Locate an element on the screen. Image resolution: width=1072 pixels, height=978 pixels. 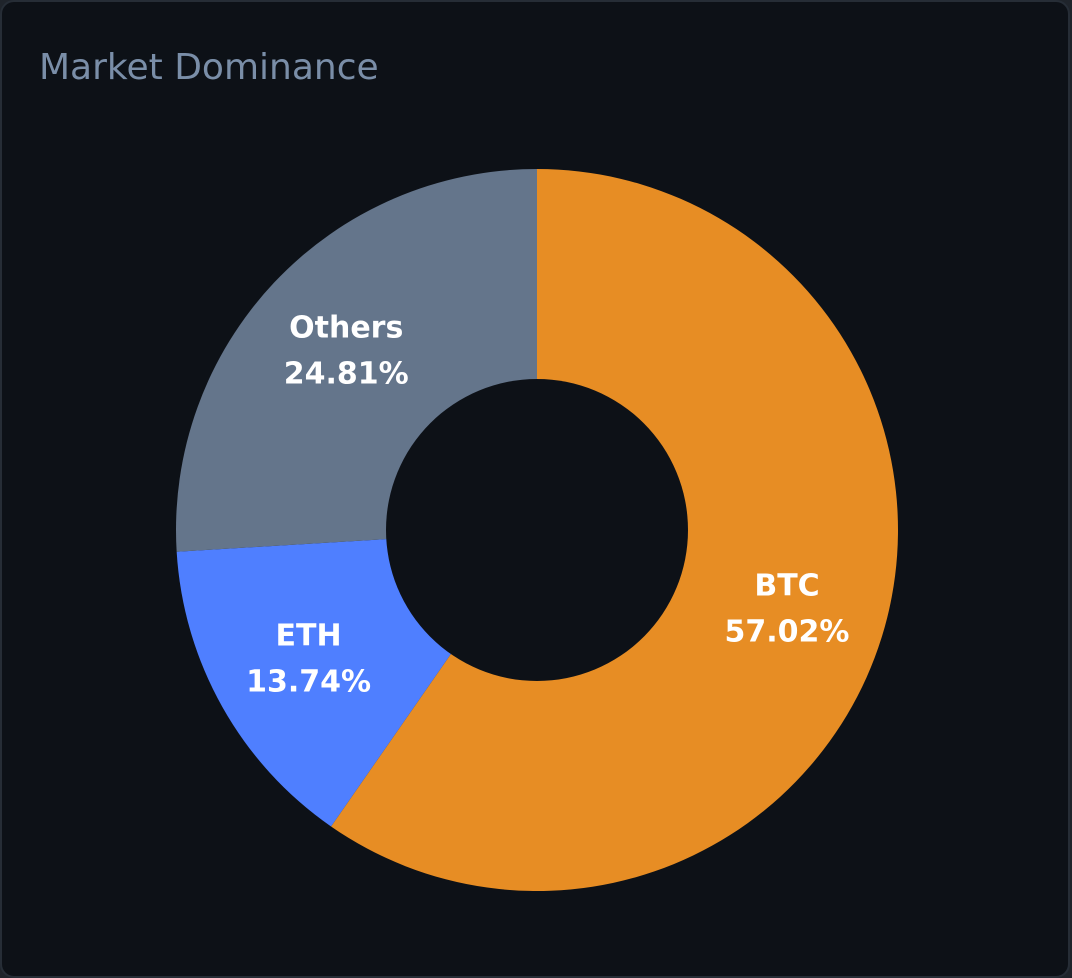
slice-label-eth-value: 13.74% is located at coordinates (308, 681).